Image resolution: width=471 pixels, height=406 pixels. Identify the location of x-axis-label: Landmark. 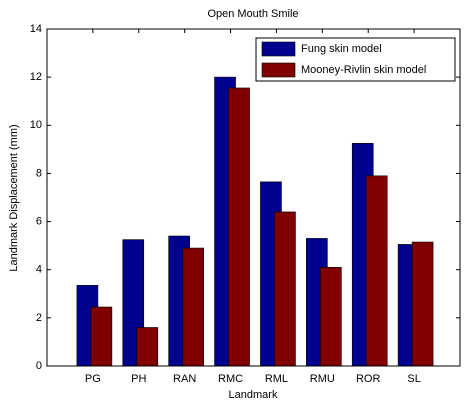
(253, 395).